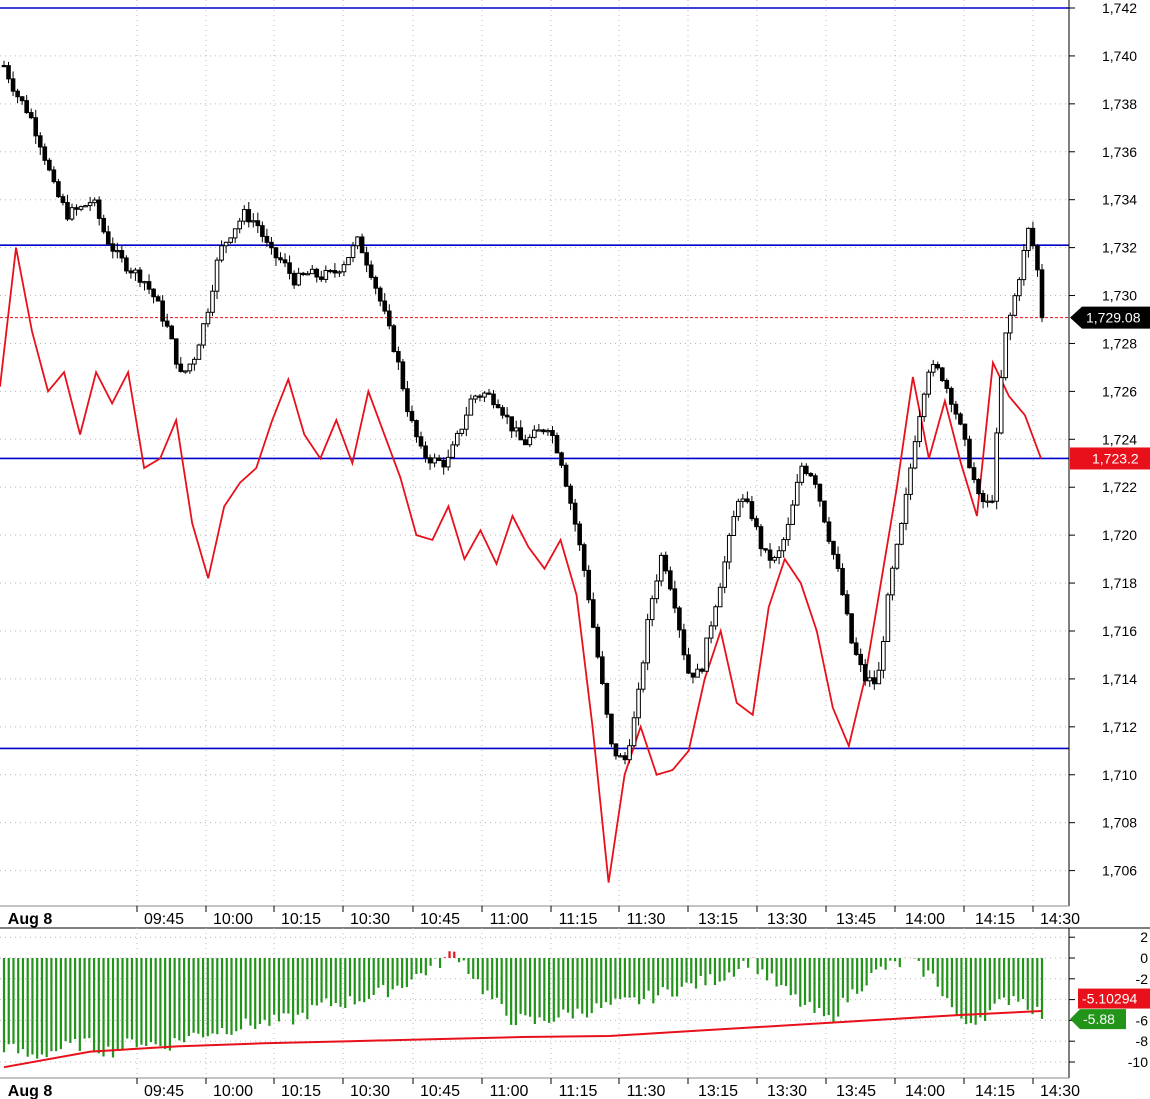  I want to click on osc-x-tick-label: 11:15, so click(578, 1091).